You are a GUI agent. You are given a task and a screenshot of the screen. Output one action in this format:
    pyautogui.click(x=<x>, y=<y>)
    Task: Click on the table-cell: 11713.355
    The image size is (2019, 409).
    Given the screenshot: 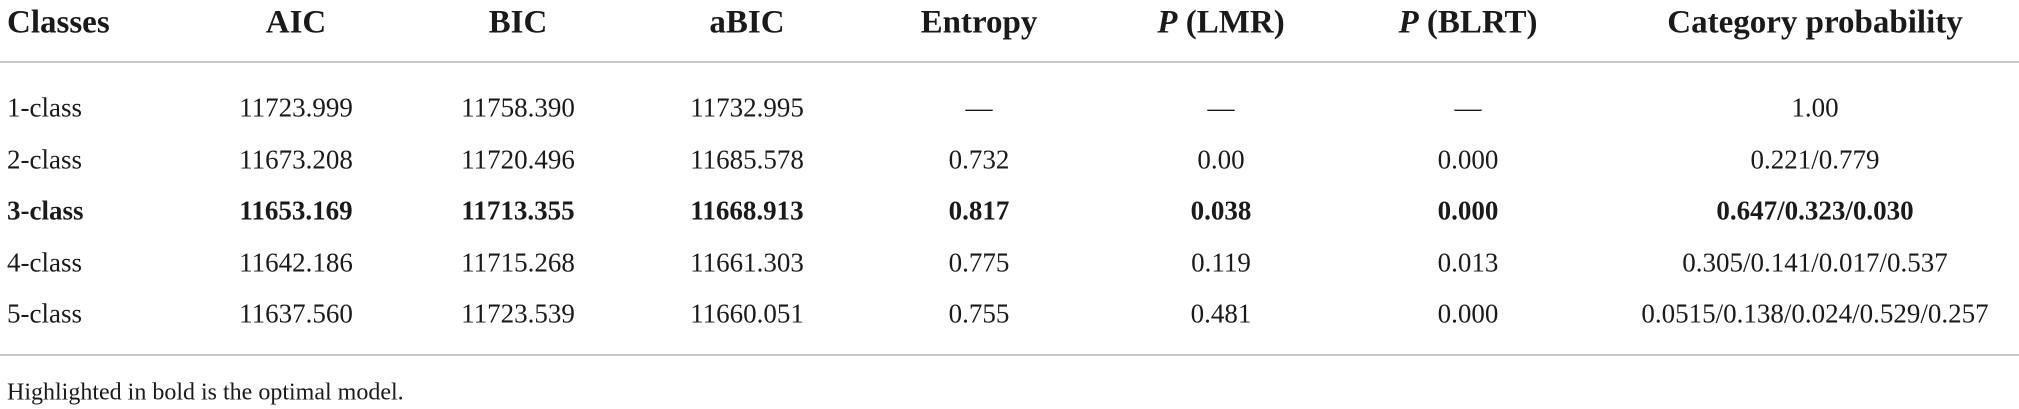 What is the action you would take?
    pyautogui.click(x=518, y=210)
    